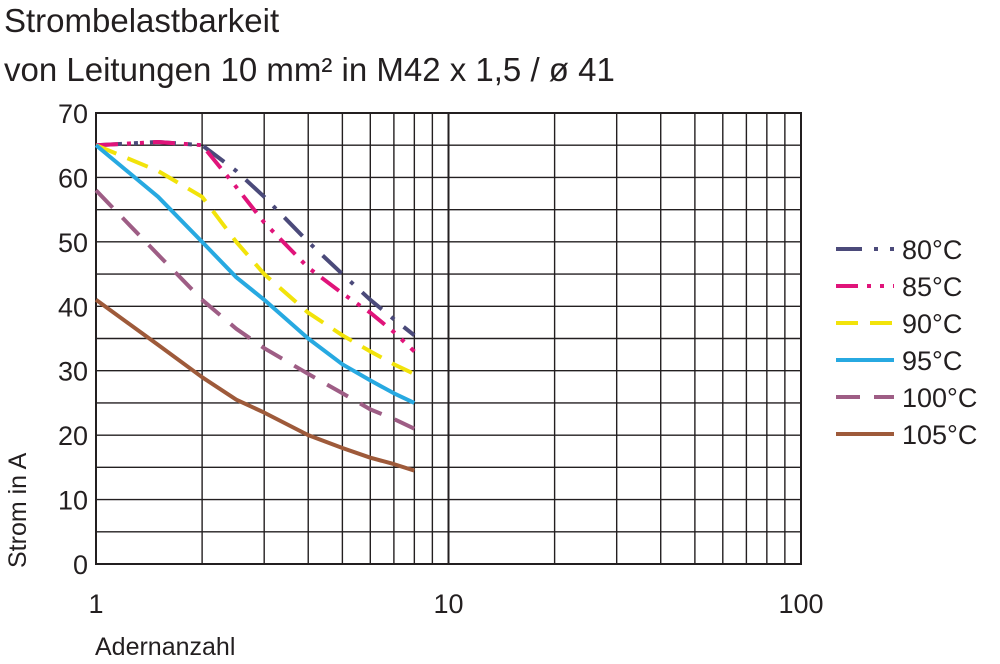  What do you see at coordinates (932, 250) in the screenshot?
I see `legend-label: 80°C` at bounding box center [932, 250].